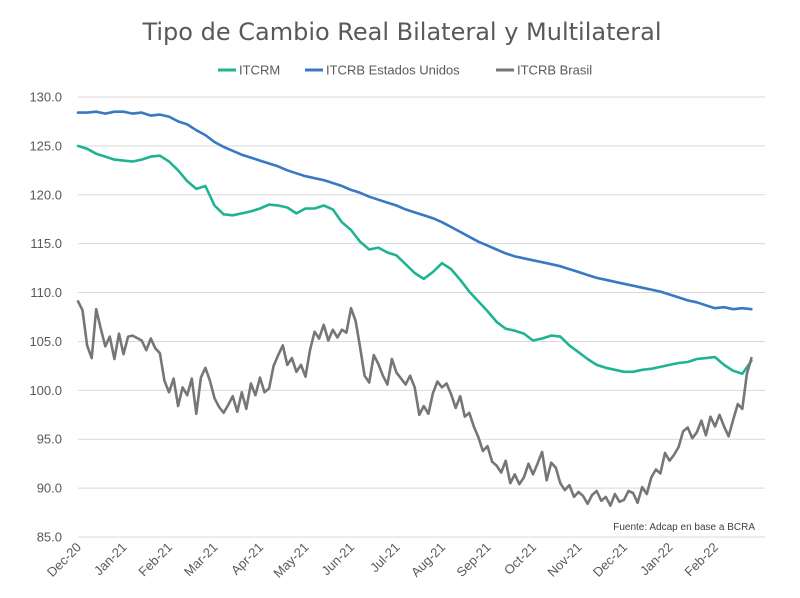 This screenshot has height=598, width=800. What do you see at coordinates (201, 560) in the screenshot?
I see `x-tick-label: Mar-21` at bounding box center [201, 560].